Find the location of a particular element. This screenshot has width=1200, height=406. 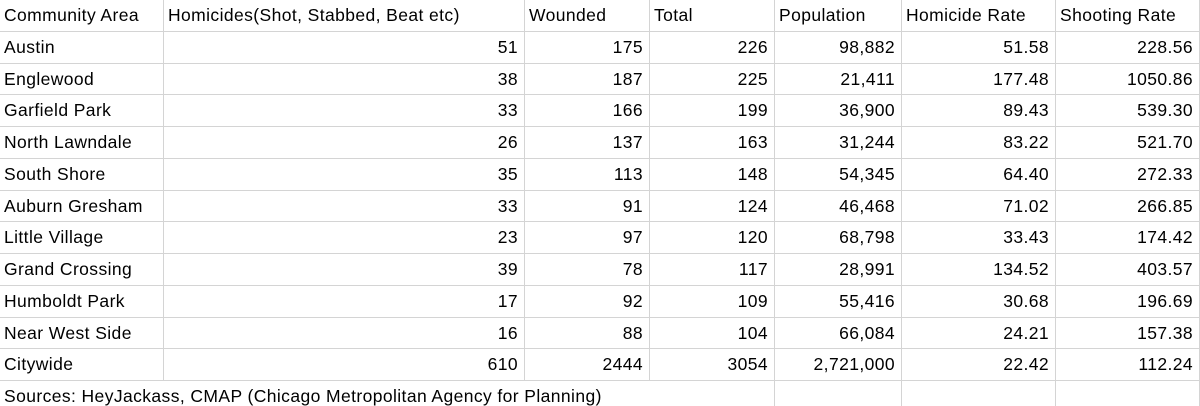

value-cell: 91 is located at coordinates (587, 206).